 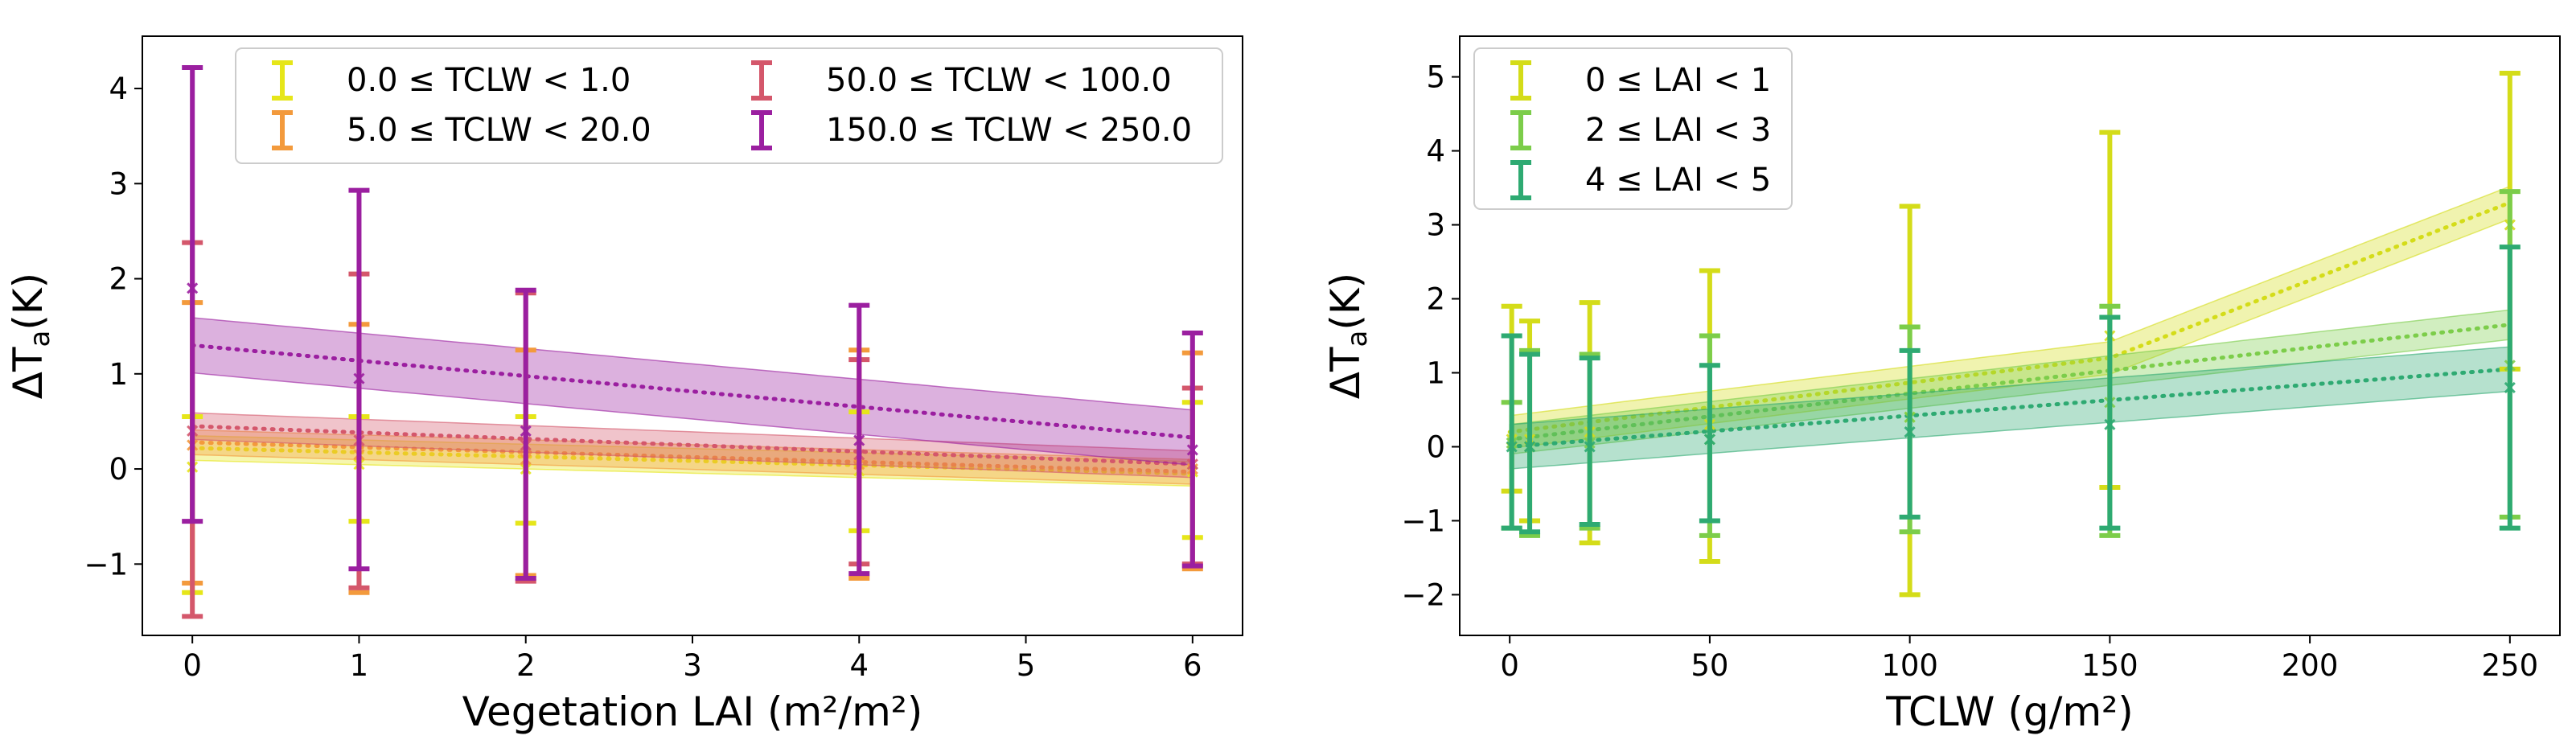 What do you see at coordinates (489, 80) in the screenshot?
I see `left-legend-label: 0.0 ≤ TCLW < 1.0` at bounding box center [489, 80].